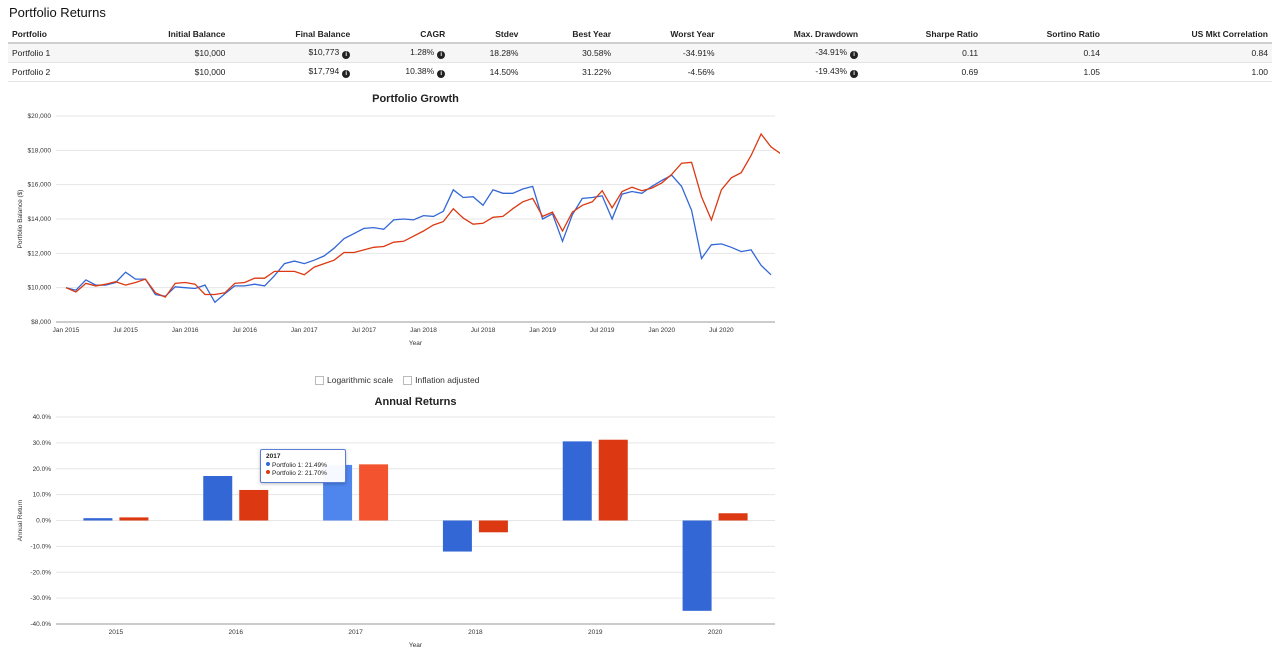  Describe the element at coordinates (486, 35) in the screenshot. I see `col-stdev: Stdev` at that location.